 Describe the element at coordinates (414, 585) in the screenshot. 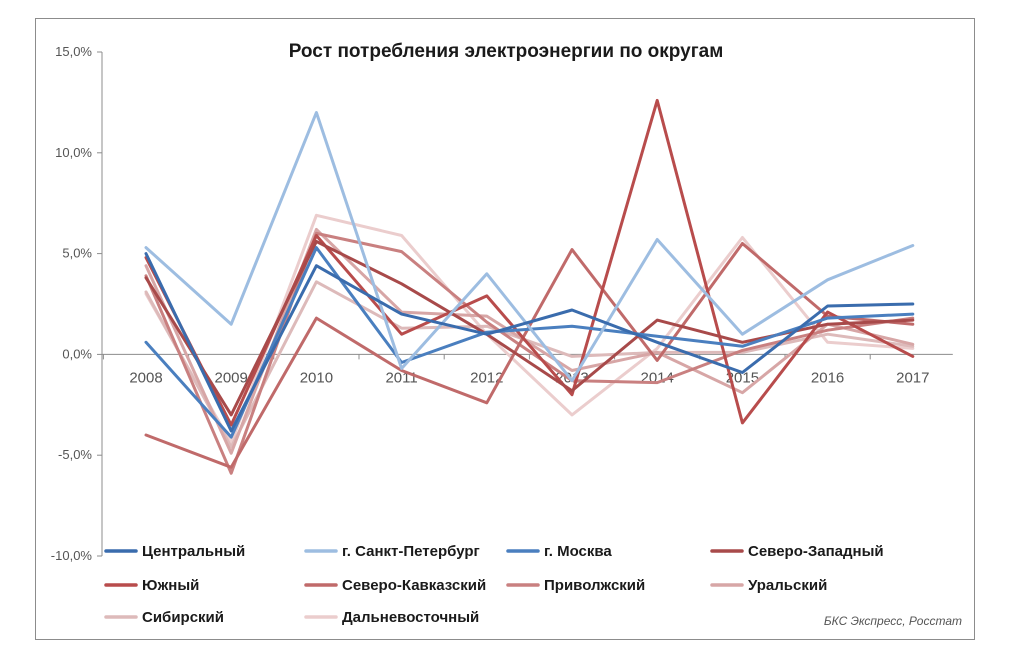

I see `legend-label: Северо-Кавказский` at that location.